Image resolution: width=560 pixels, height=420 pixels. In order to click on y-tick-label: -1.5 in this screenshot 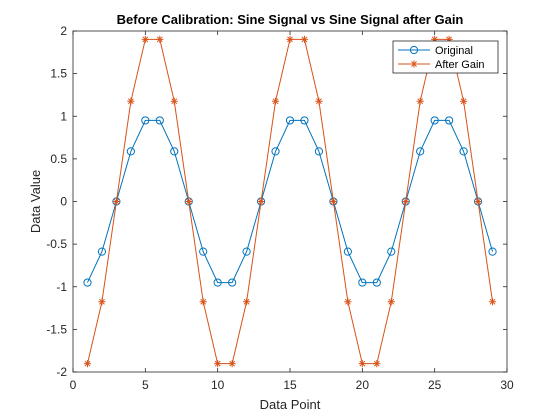, I will do `click(56, 329)`.